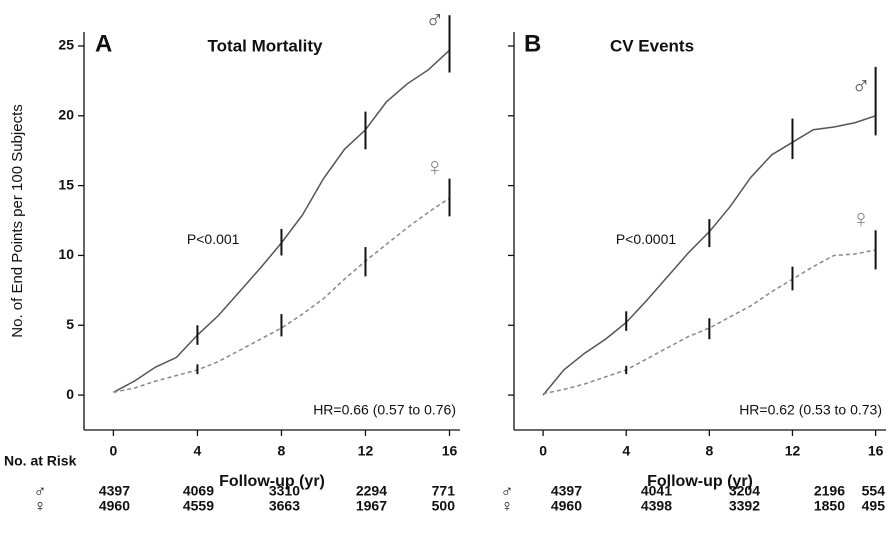 The image size is (888, 552). Describe the element at coordinates (213, 239) in the screenshot. I see `annotation: P<0.001` at that location.